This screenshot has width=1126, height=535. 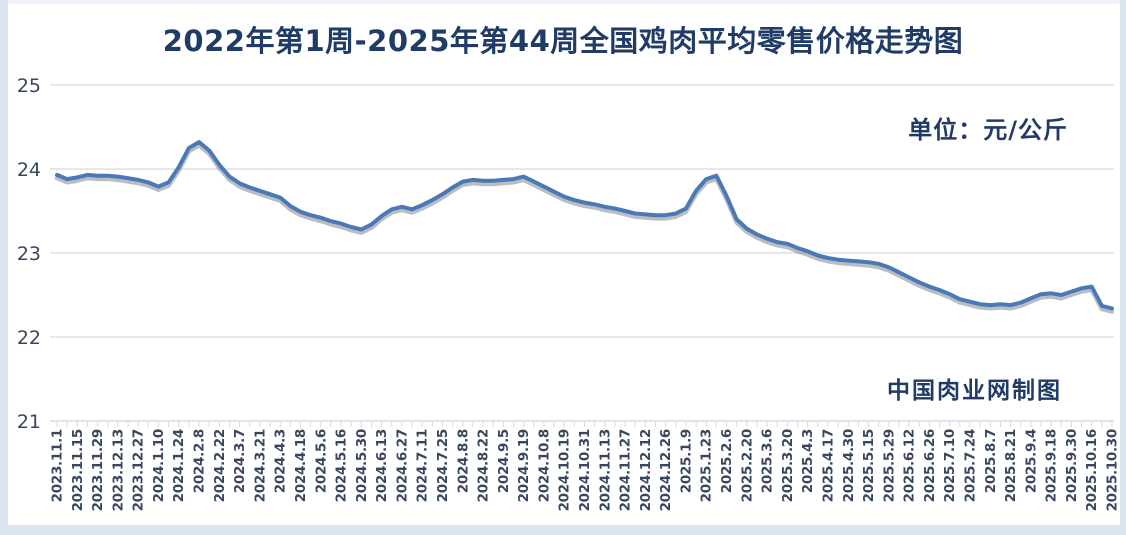 I want to click on svg-text: 2024.6.13, so click(x=382, y=465).